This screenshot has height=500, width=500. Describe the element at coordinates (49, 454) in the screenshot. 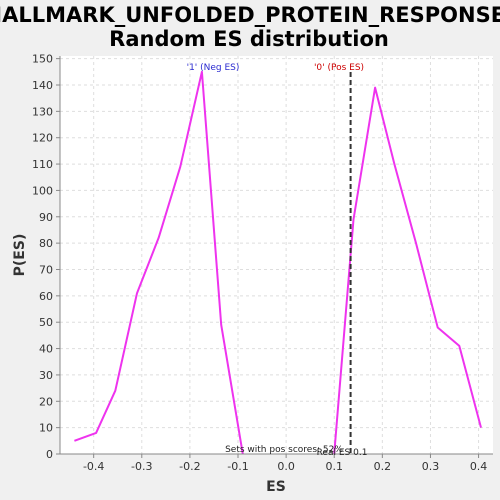

I see `y-tick-label: 0` at that location.